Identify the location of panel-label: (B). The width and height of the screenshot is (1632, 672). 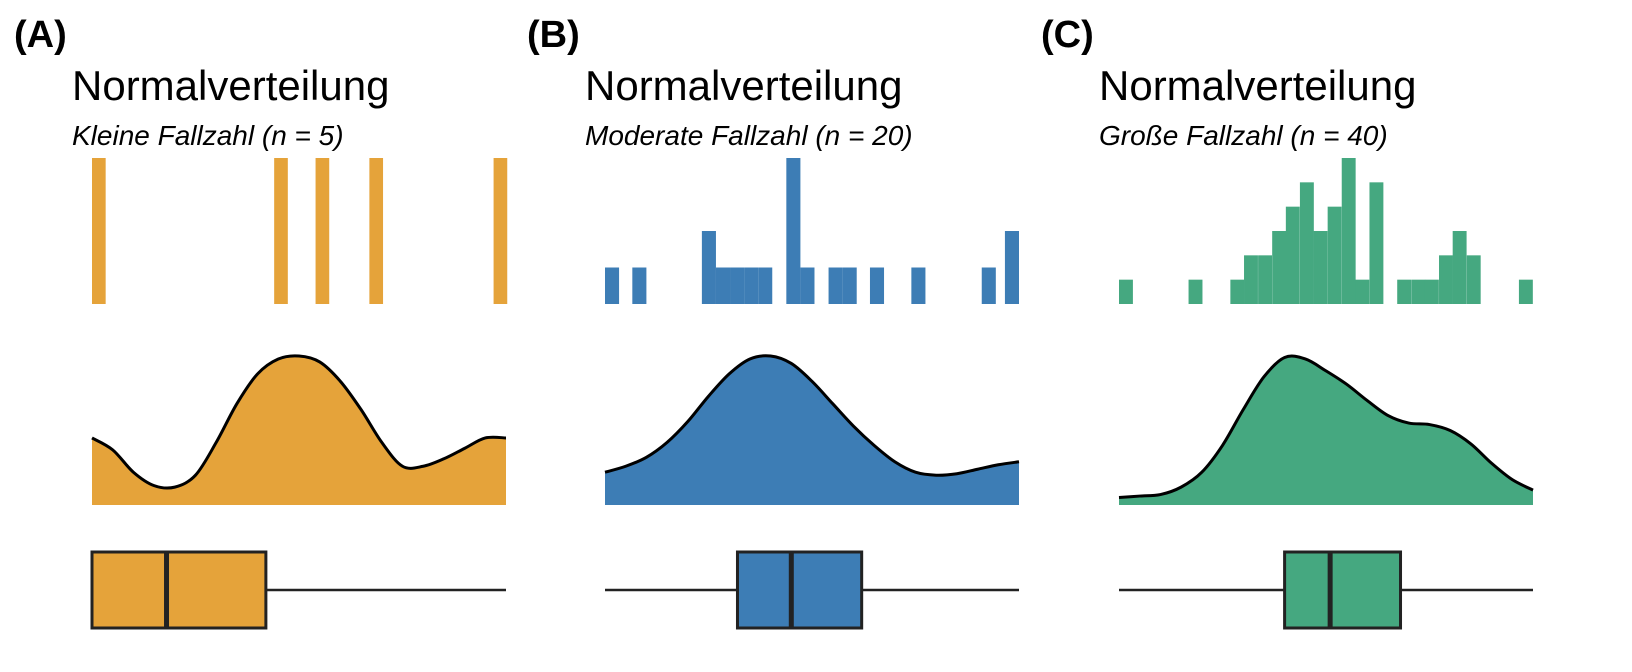
(553, 35).